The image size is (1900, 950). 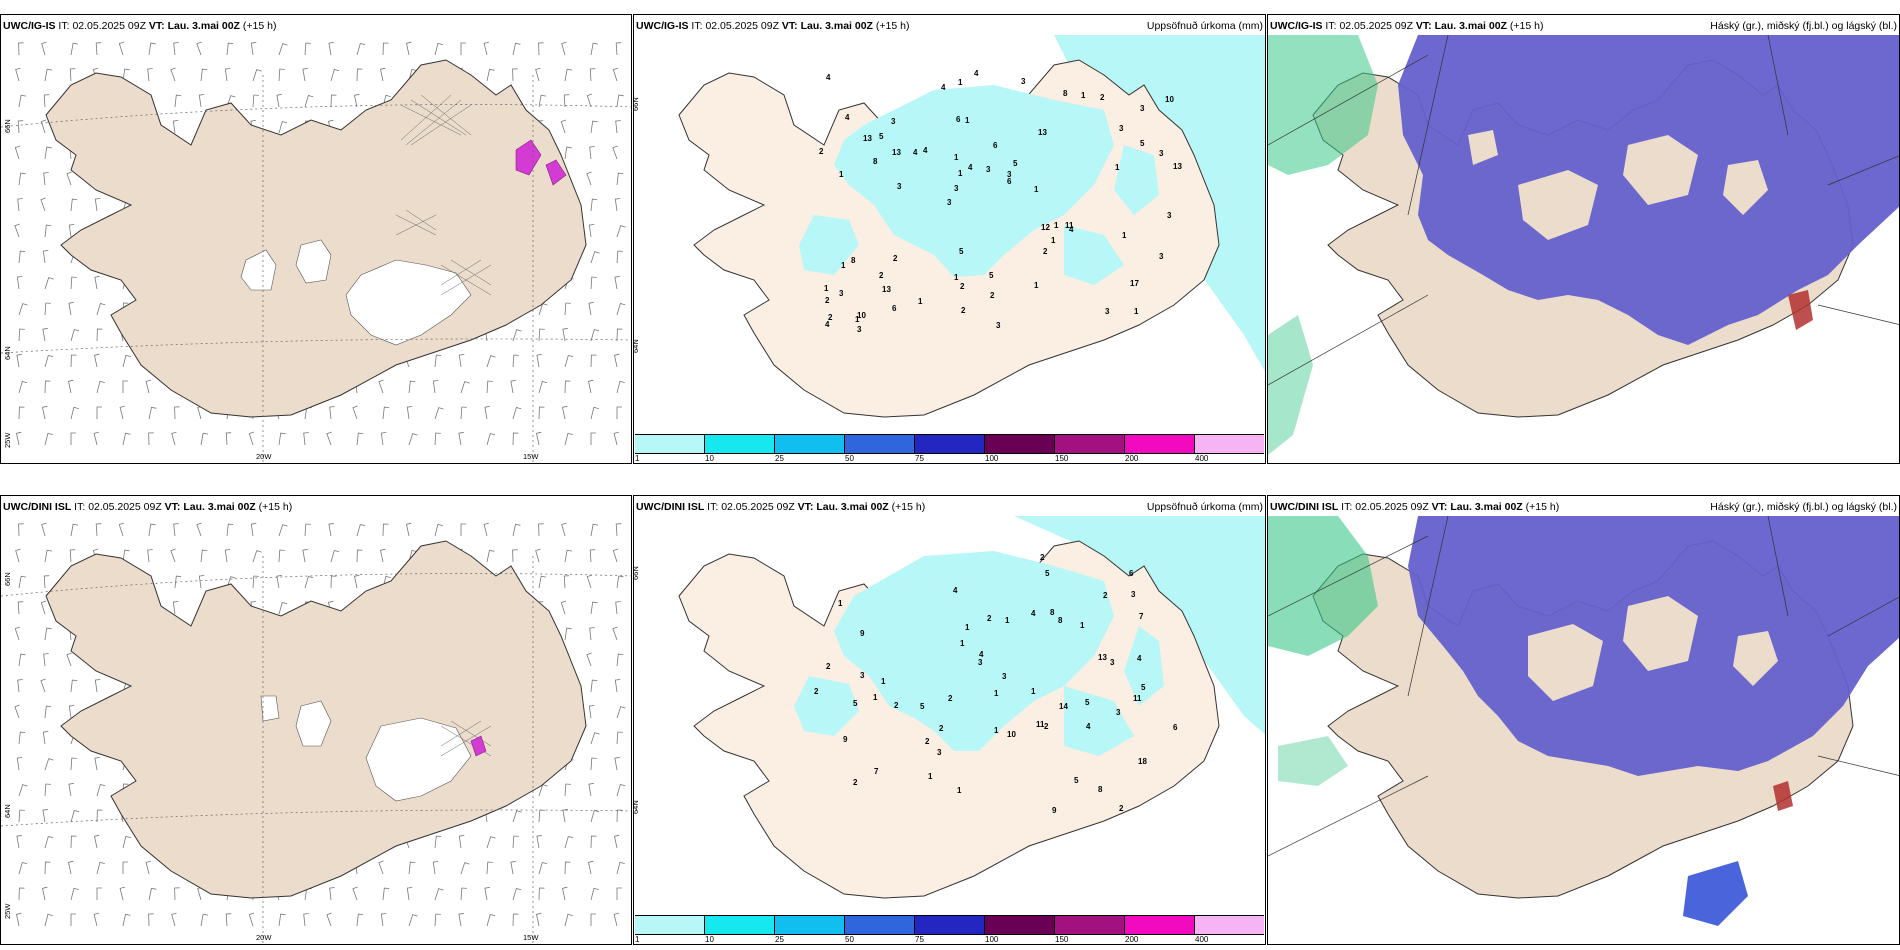 I want to click on mid-cloud-area, so click(x=1715, y=893).